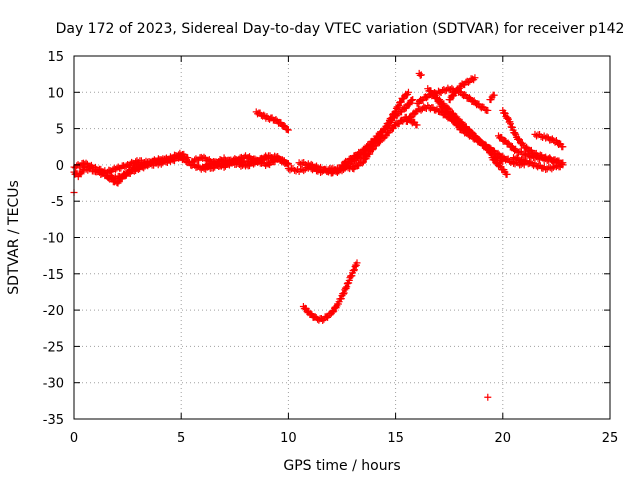 This screenshot has width=640, height=485. I want to click on x-tick-label: 15, so click(395, 438).